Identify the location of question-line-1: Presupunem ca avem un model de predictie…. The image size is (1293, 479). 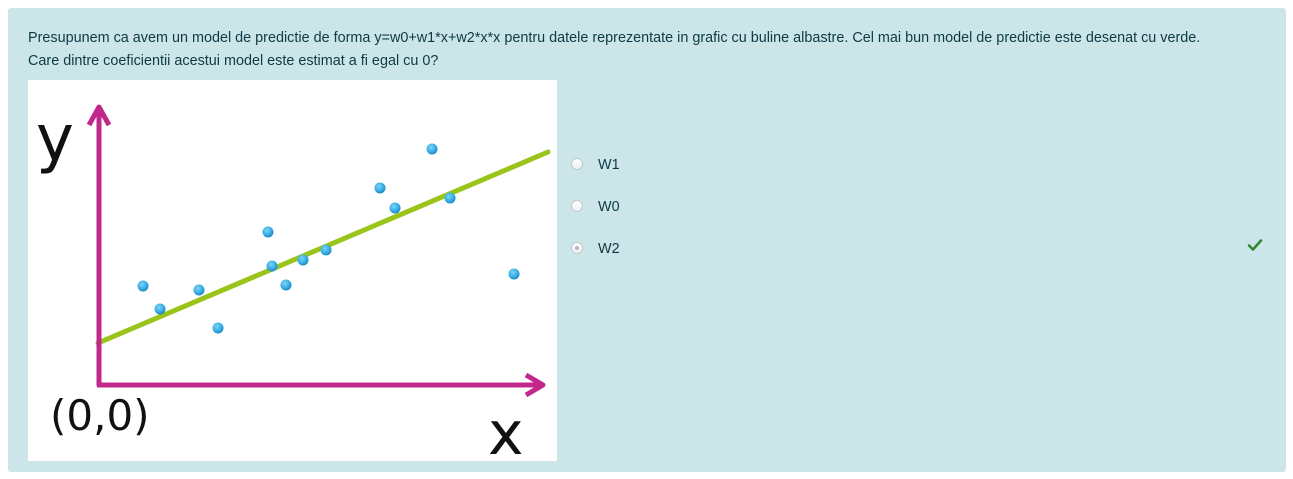
(614, 38).